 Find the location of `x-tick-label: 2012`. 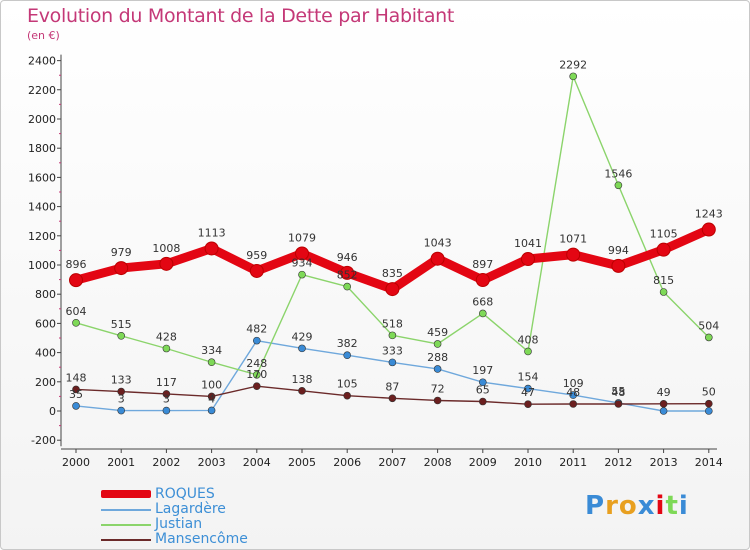

x-tick-label: 2012 is located at coordinates (618, 462).